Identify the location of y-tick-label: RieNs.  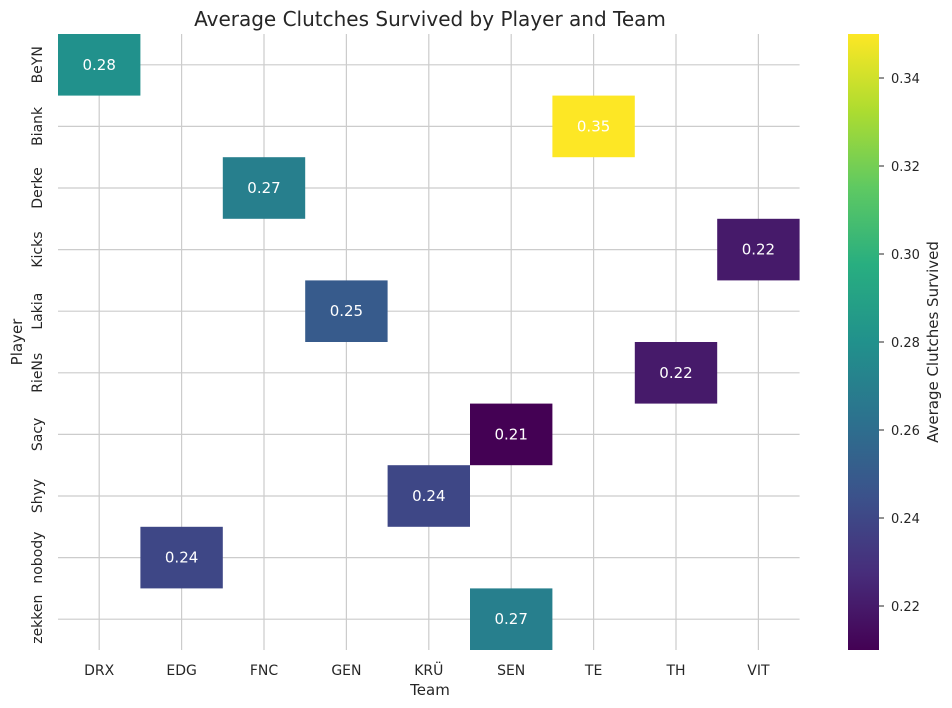
(38, 373).